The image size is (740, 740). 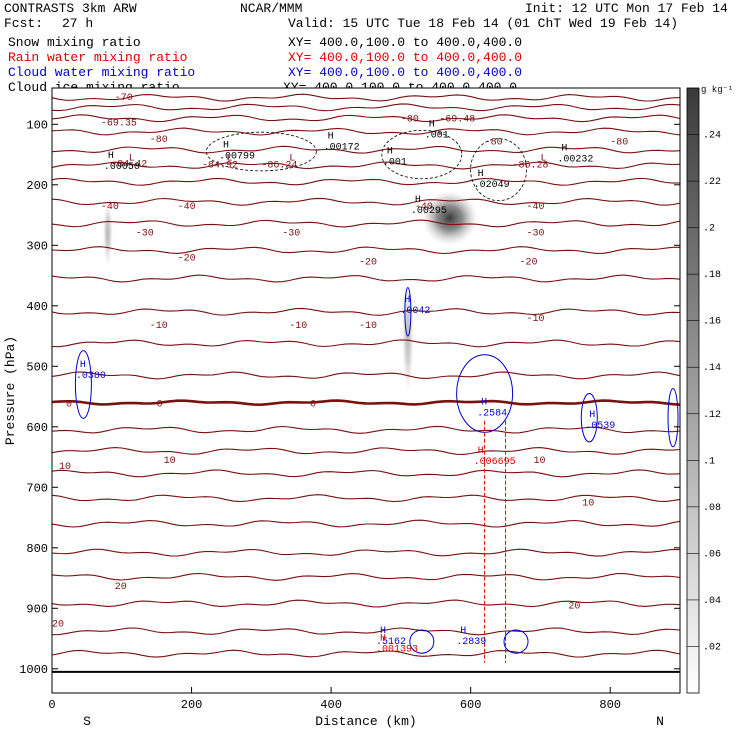 What do you see at coordinates (237, 157) in the screenshot?
I see `extremum-value-1: .00799` at bounding box center [237, 157].